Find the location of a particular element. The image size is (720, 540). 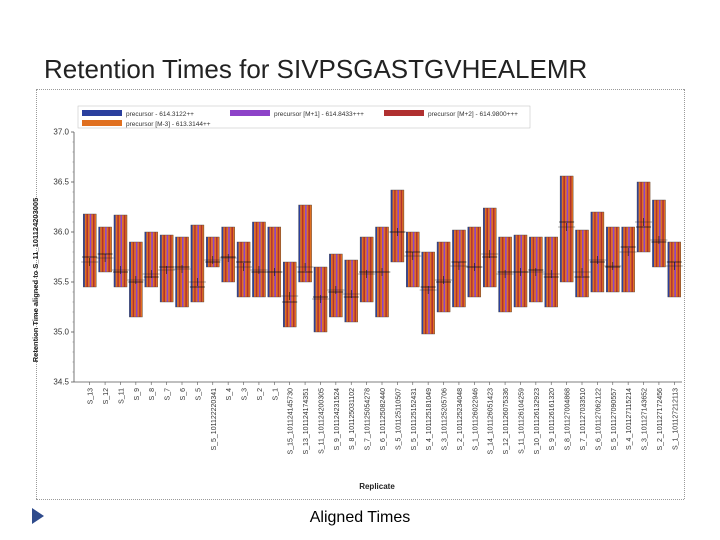

x-tick-label: S_5_101125110507 is located at coordinates (398, 419).